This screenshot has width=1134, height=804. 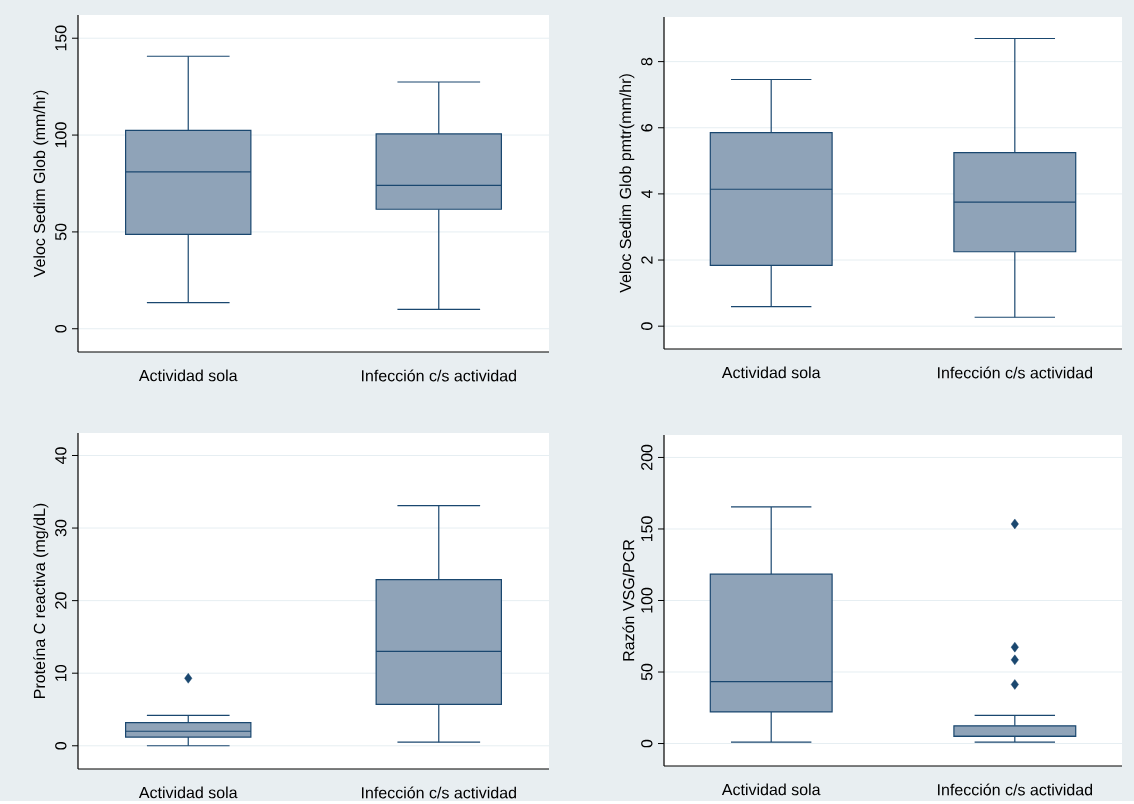 I want to click on y-axis-title: Veloc Sedim Glob (mm/hr), so click(x=41, y=184).